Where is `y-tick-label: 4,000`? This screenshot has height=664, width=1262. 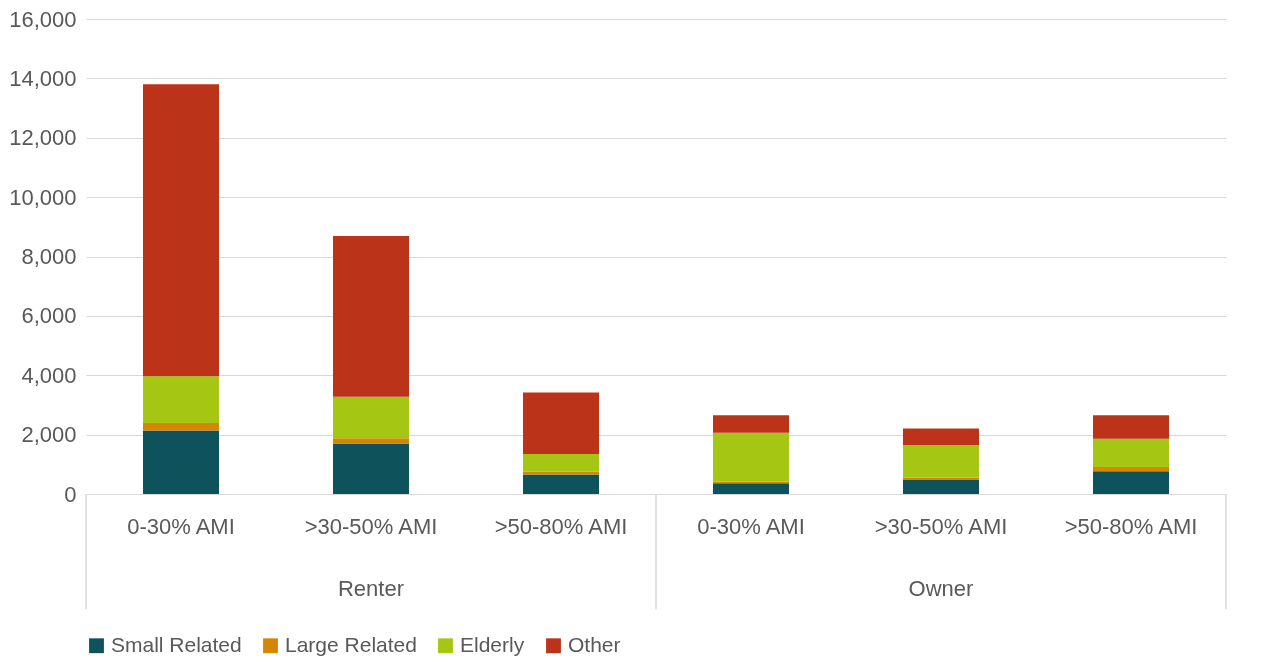 y-tick-label: 4,000 is located at coordinates (49, 375).